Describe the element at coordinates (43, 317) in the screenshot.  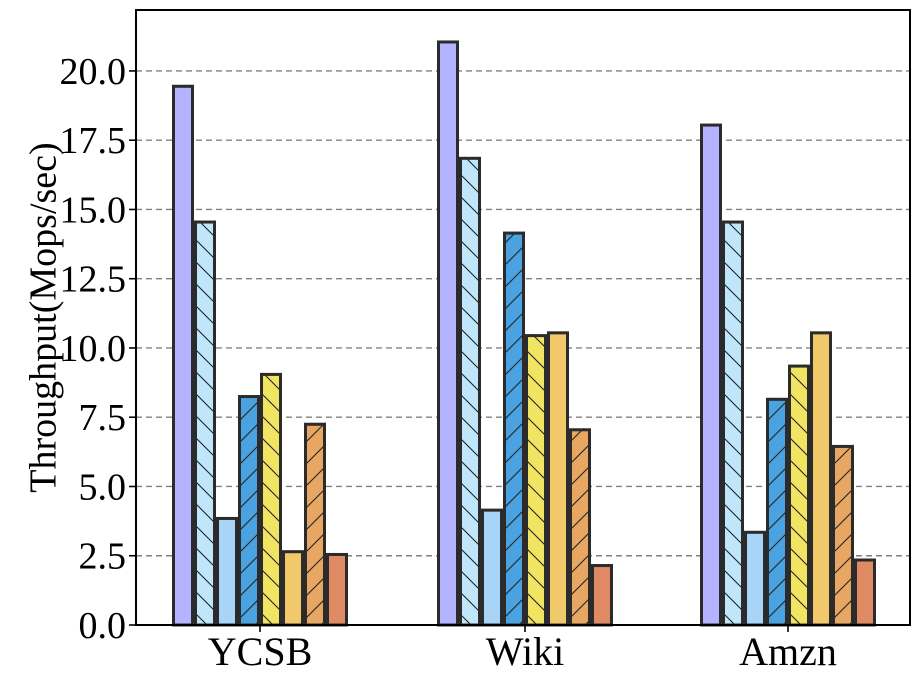
I see `y-axis-title: Throughput(Mops/sec)` at that location.